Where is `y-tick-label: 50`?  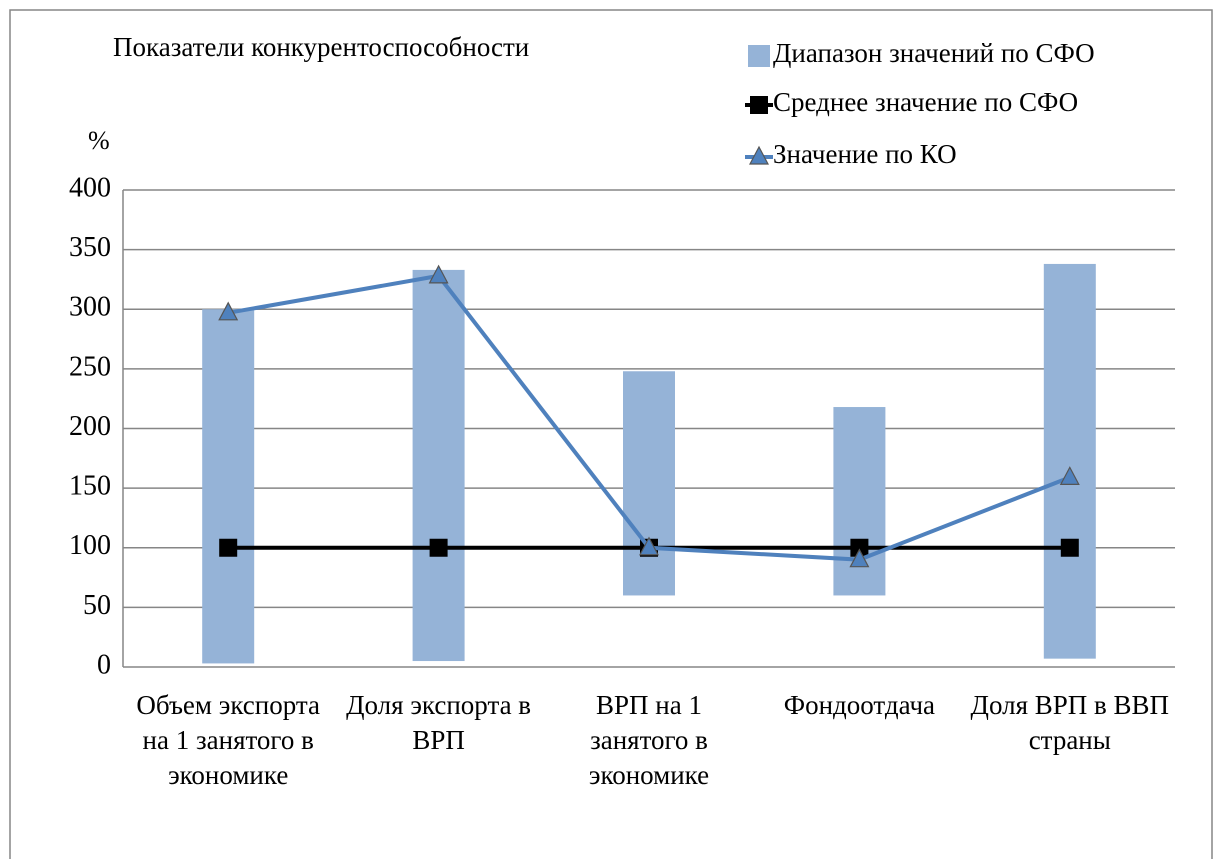 y-tick-label: 50 is located at coordinates (97, 605).